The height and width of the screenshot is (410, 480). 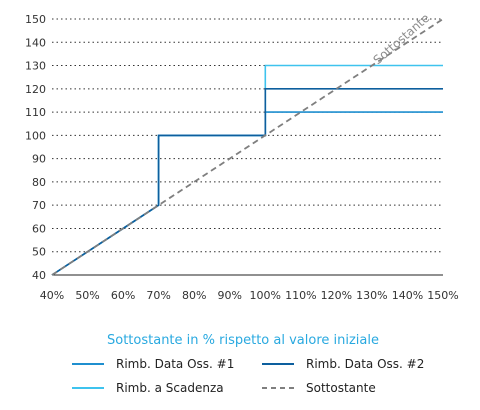 I want to click on x-tick-label: 150%, so click(x=442, y=295).